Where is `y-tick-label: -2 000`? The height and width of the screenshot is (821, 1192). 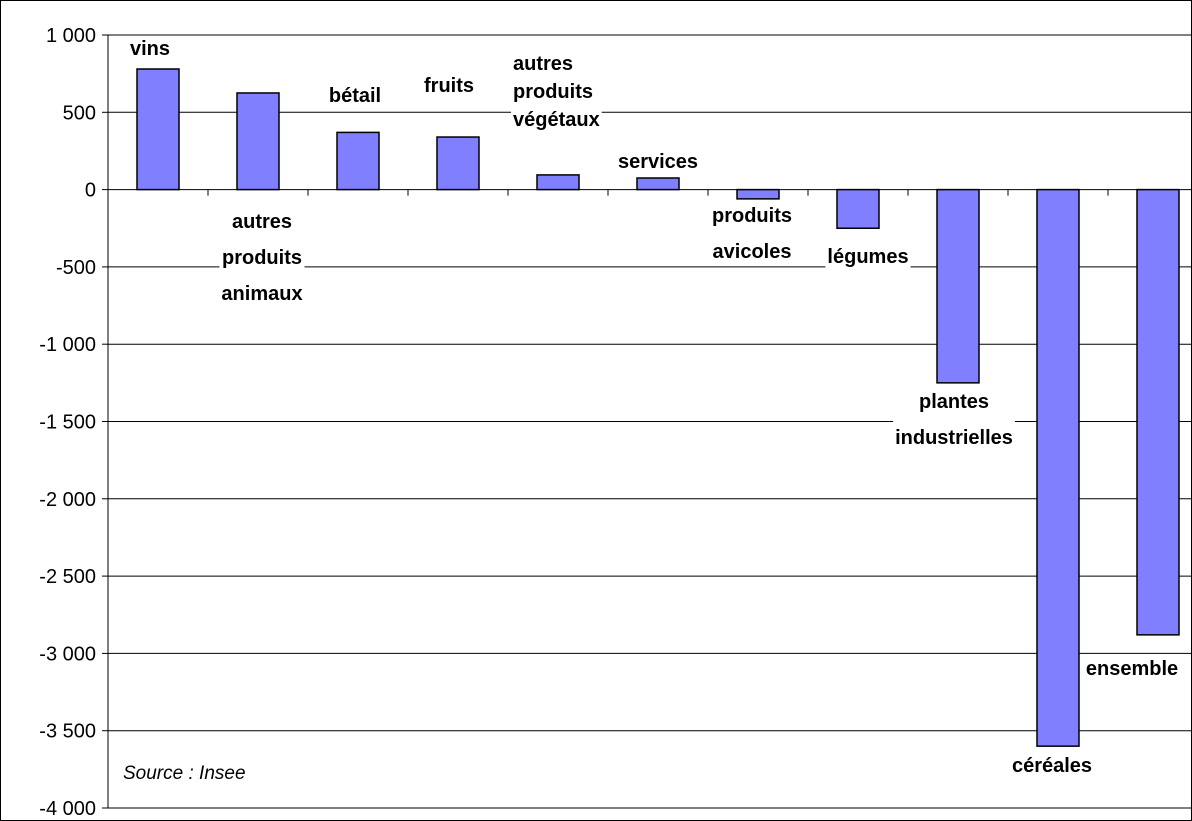
y-tick-label: -2 000 is located at coordinates (67, 500).